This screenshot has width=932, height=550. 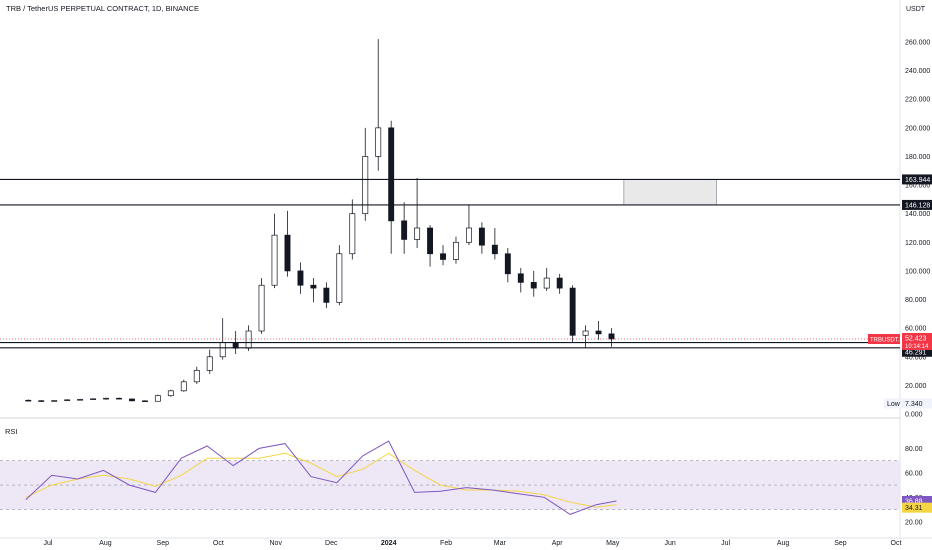 What do you see at coordinates (331, 543) in the screenshot?
I see `time-tick-label: Dec` at bounding box center [331, 543].